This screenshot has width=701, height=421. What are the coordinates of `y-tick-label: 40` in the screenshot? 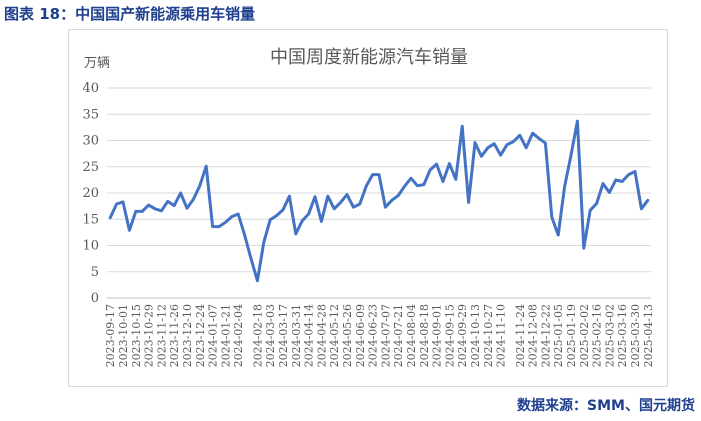 It's located at (90, 88).